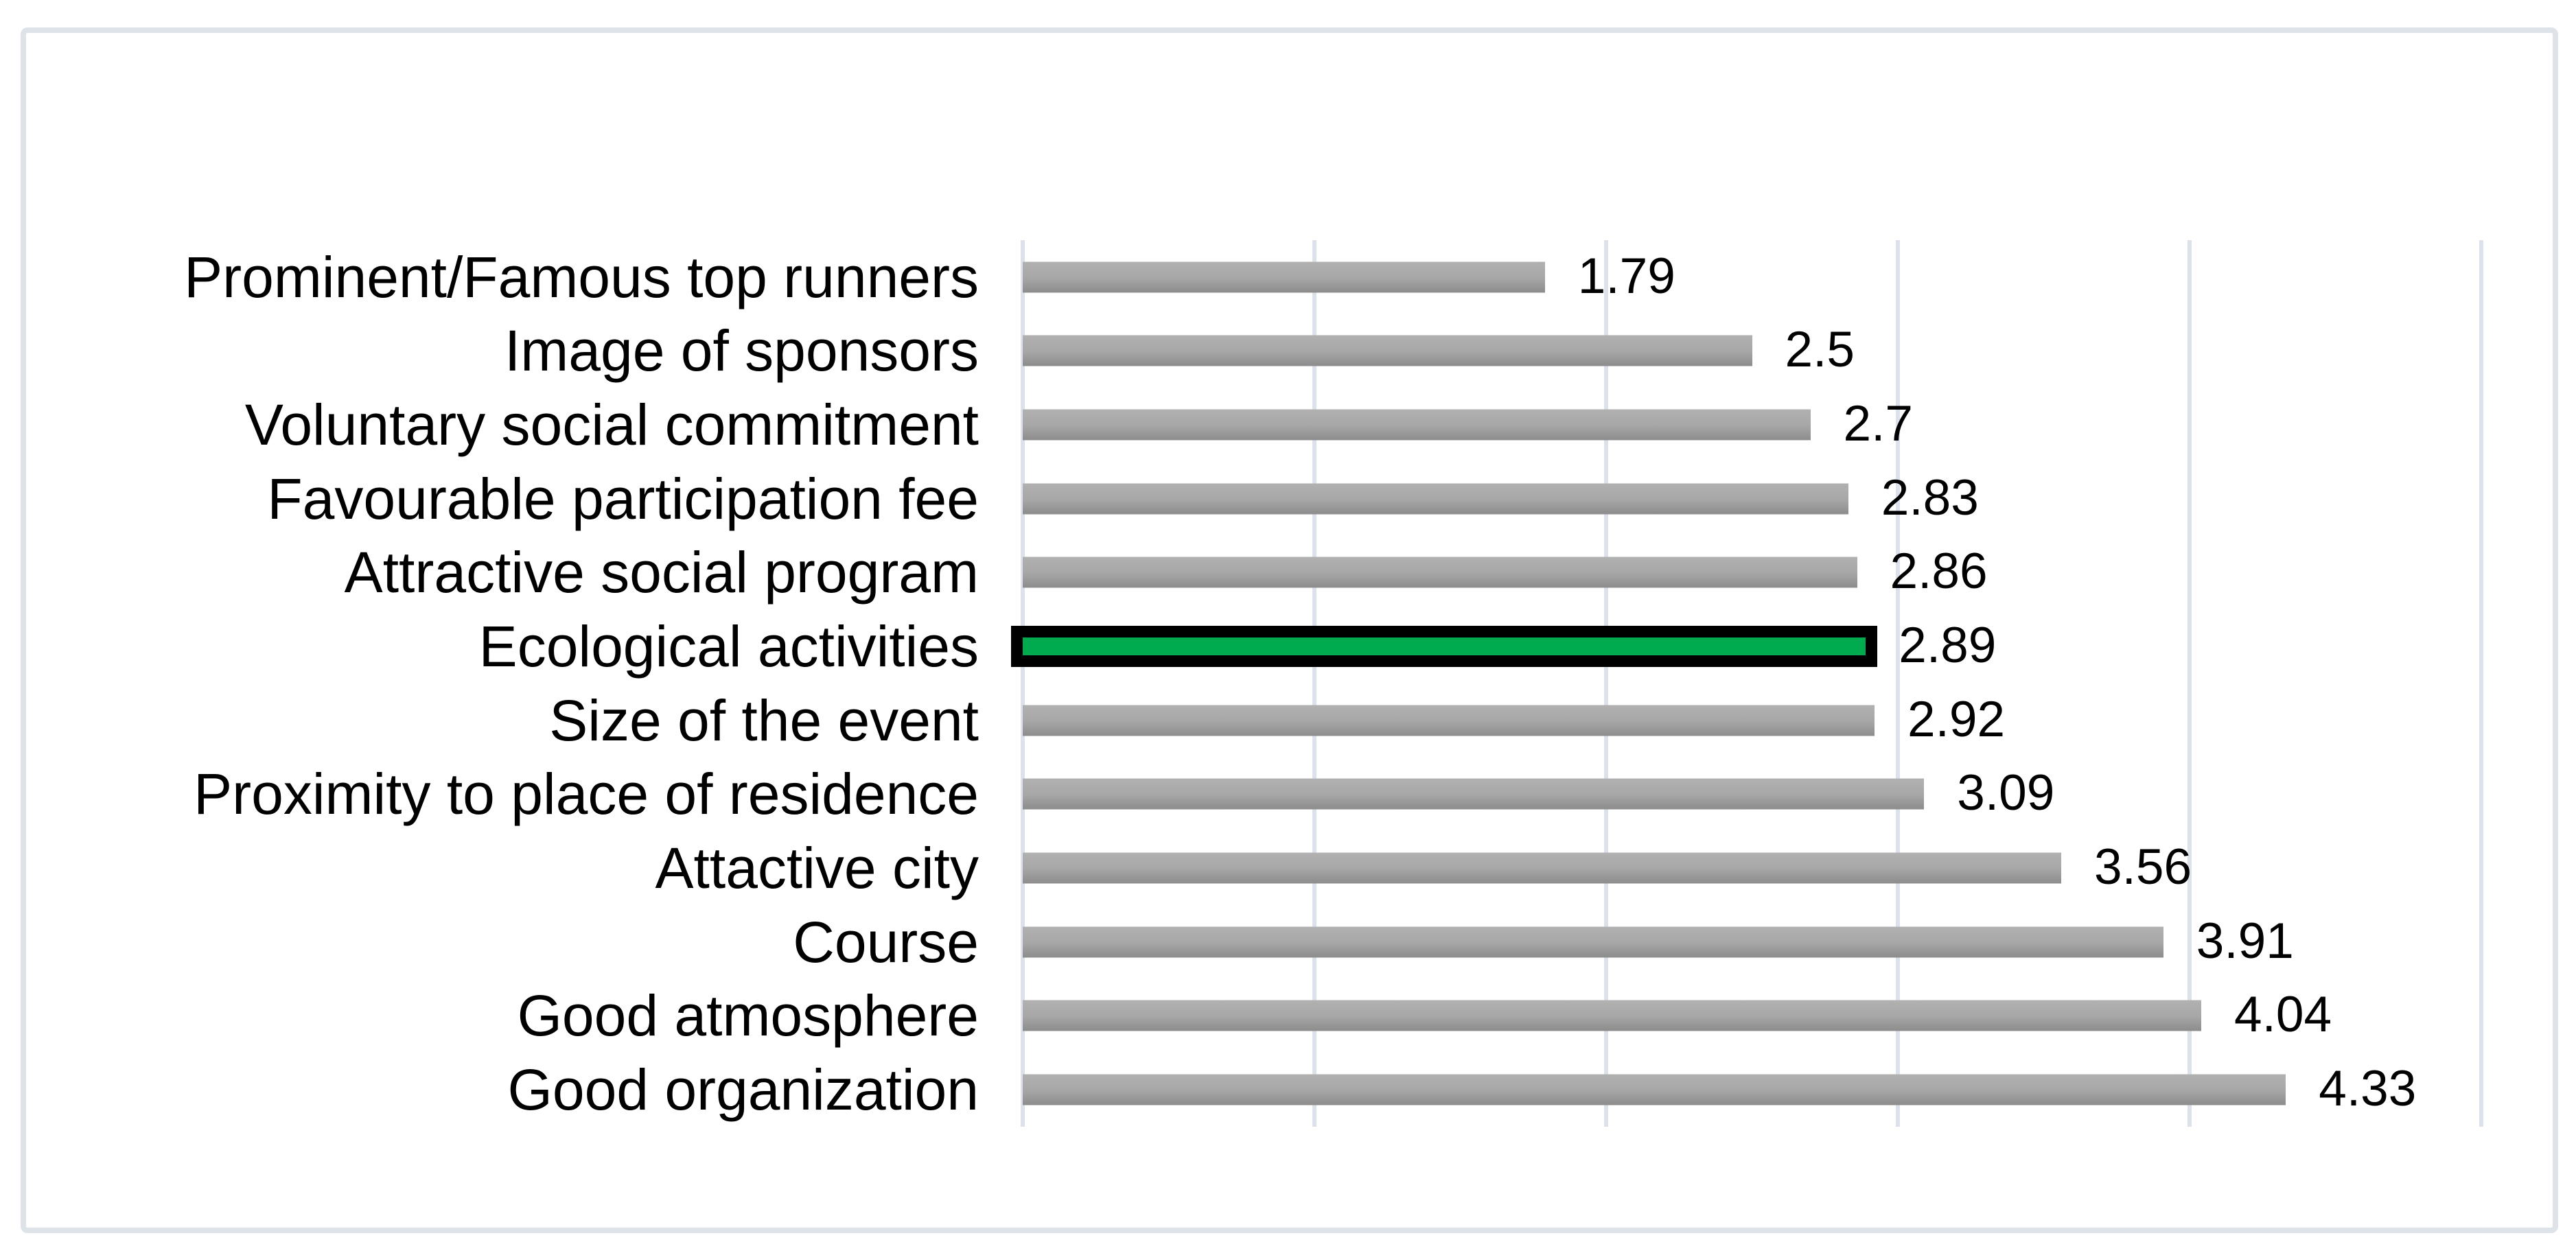 The width and height of the screenshot is (2576, 1253). What do you see at coordinates (2006, 793) in the screenshot?
I see `value-label: 3.09` at bounding box center [2006, 793].